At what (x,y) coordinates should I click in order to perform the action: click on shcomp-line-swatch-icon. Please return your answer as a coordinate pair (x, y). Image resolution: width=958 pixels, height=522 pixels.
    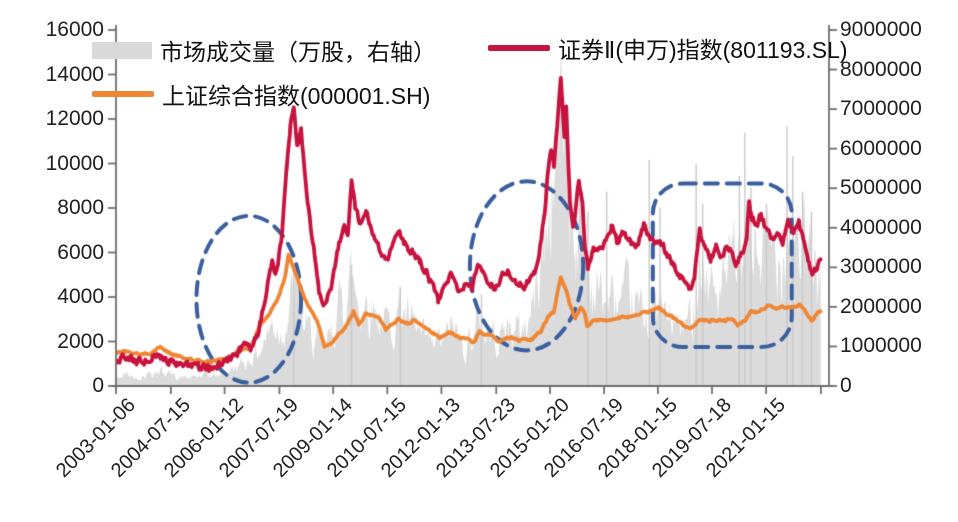
    Looking at the image, I should click on (123, 94).